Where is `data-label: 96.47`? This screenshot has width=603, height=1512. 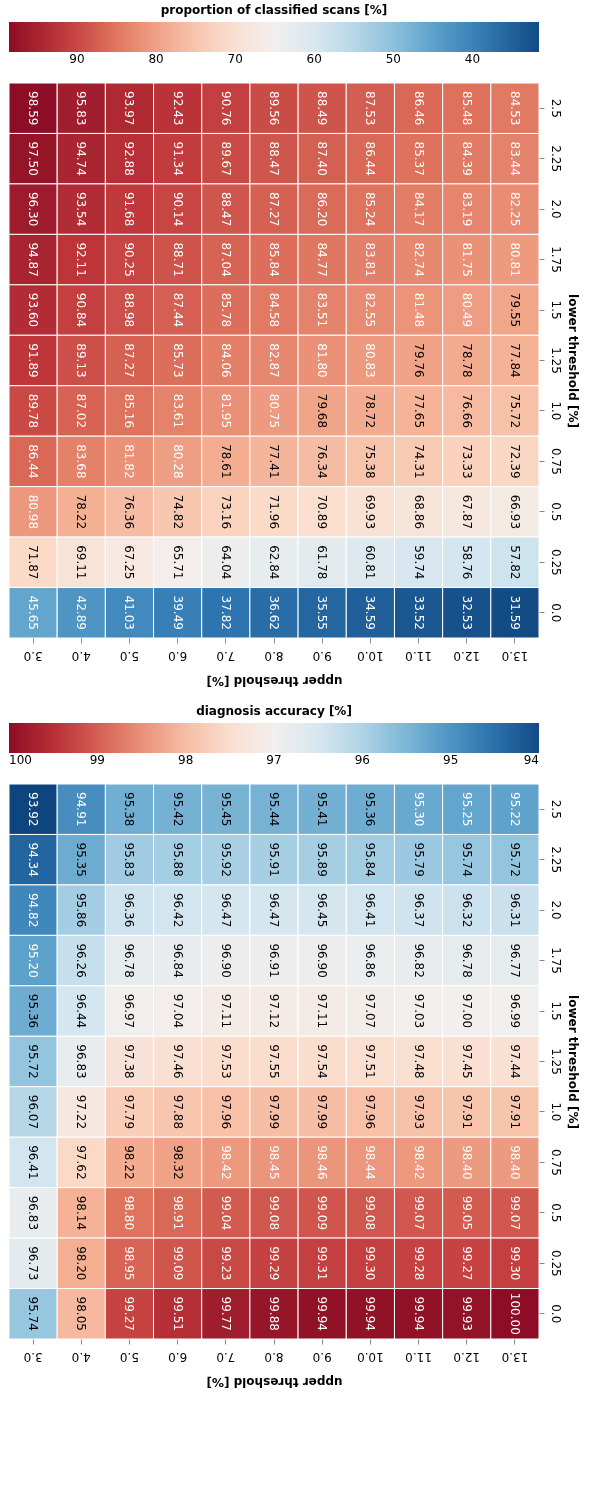 data-label: 96.47 is located at coordinates (274, 910).